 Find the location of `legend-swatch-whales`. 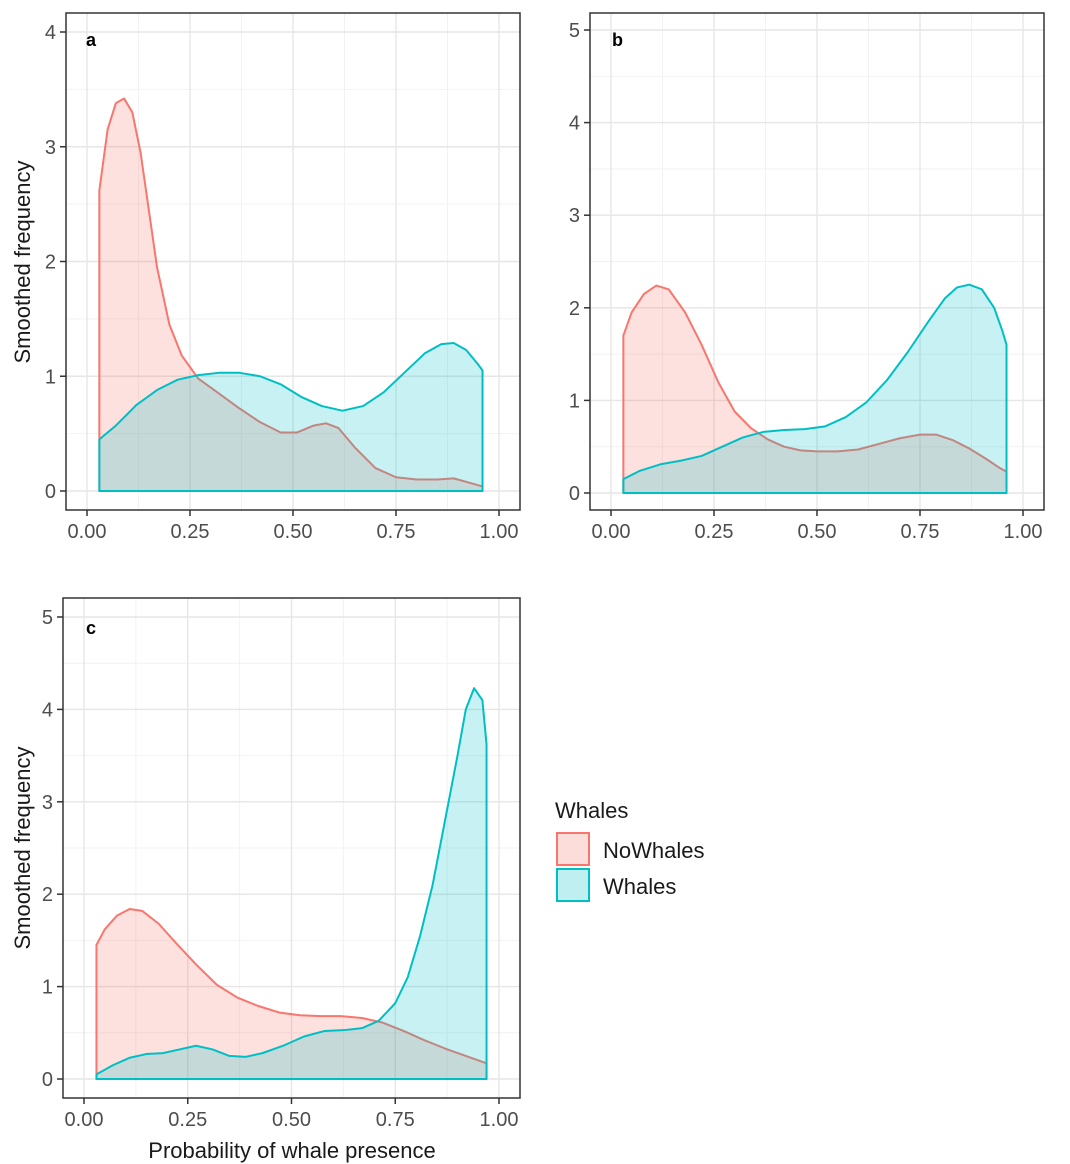

legend-swatch-whales is located at coordinates (573, 885).